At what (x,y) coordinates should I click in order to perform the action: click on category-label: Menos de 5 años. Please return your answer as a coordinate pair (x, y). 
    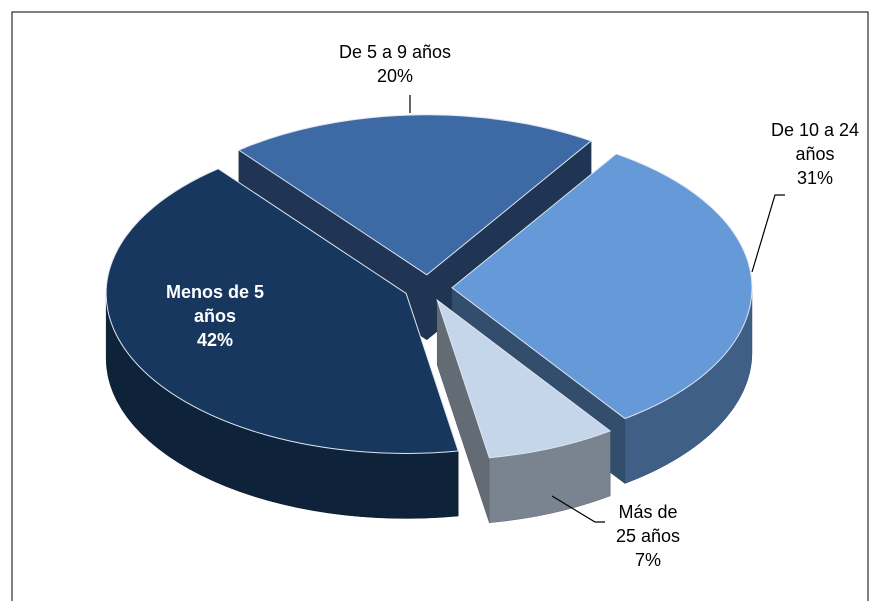
    Looking at the image, I should click on (215, 304).